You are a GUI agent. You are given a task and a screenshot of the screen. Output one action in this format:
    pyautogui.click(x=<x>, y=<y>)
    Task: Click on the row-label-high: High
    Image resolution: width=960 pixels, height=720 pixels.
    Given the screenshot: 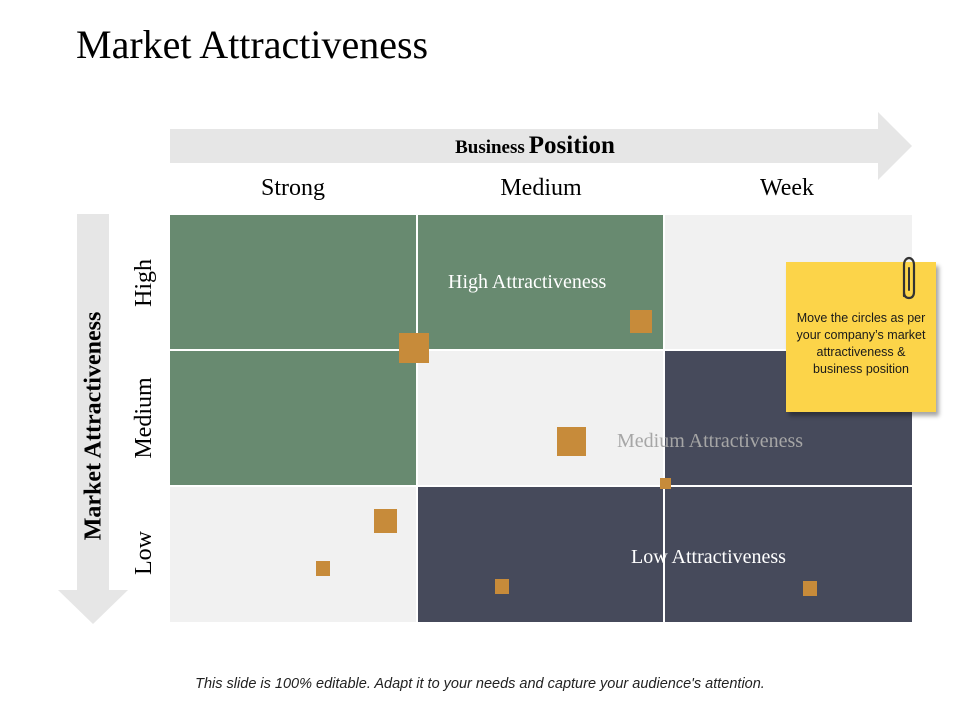 What is the action you would take?
    pyautogui.click(x=144, y=283)
    